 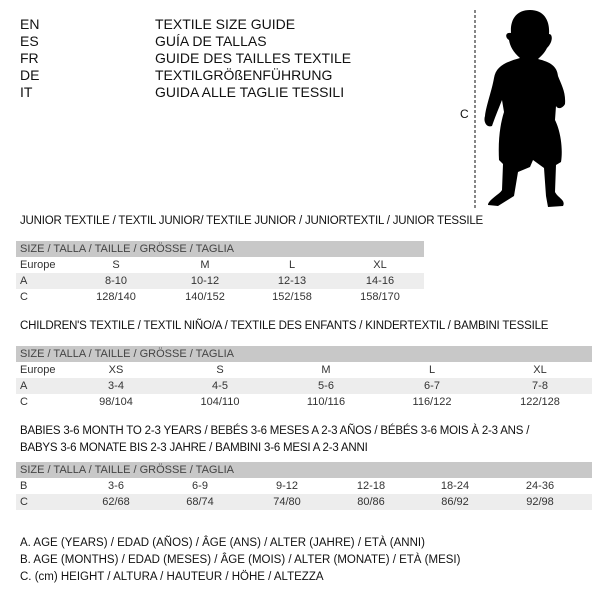 I want to click on table-cell: 9-12, so click(x=287, y=486).